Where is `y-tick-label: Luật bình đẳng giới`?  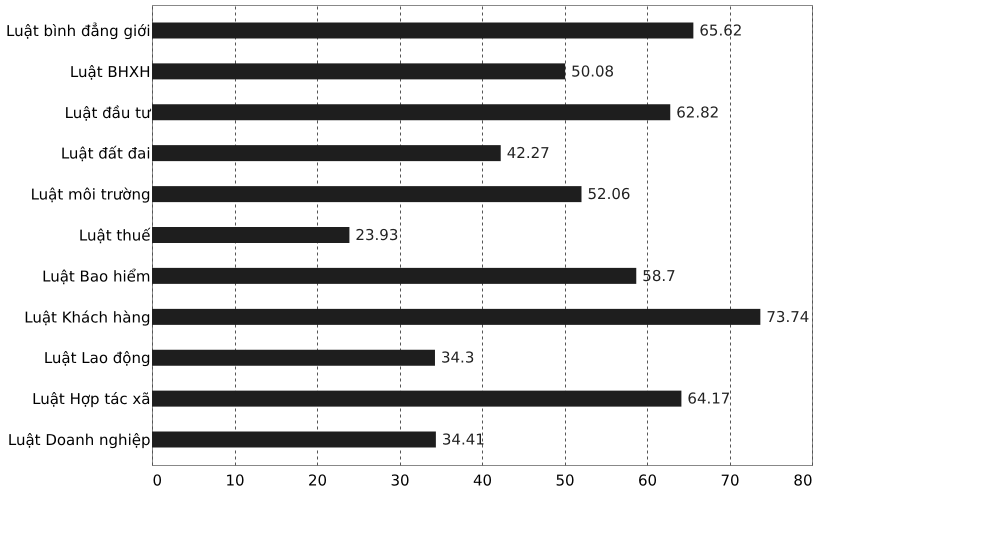
y-tick-label: Luật bình đẳng giới is located at coordinates (78, 31).